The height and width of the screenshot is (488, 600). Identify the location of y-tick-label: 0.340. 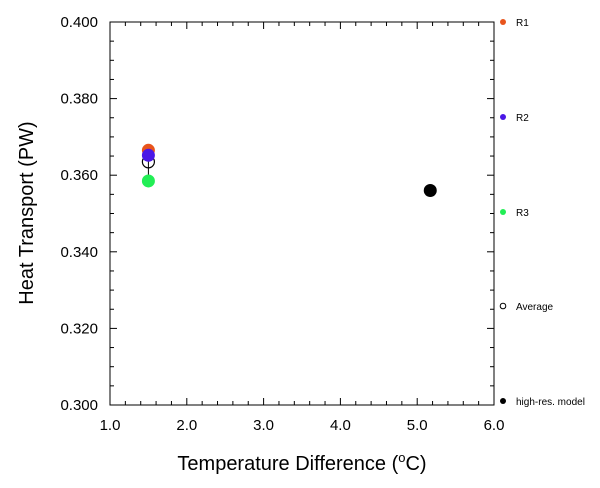
(79, 252).